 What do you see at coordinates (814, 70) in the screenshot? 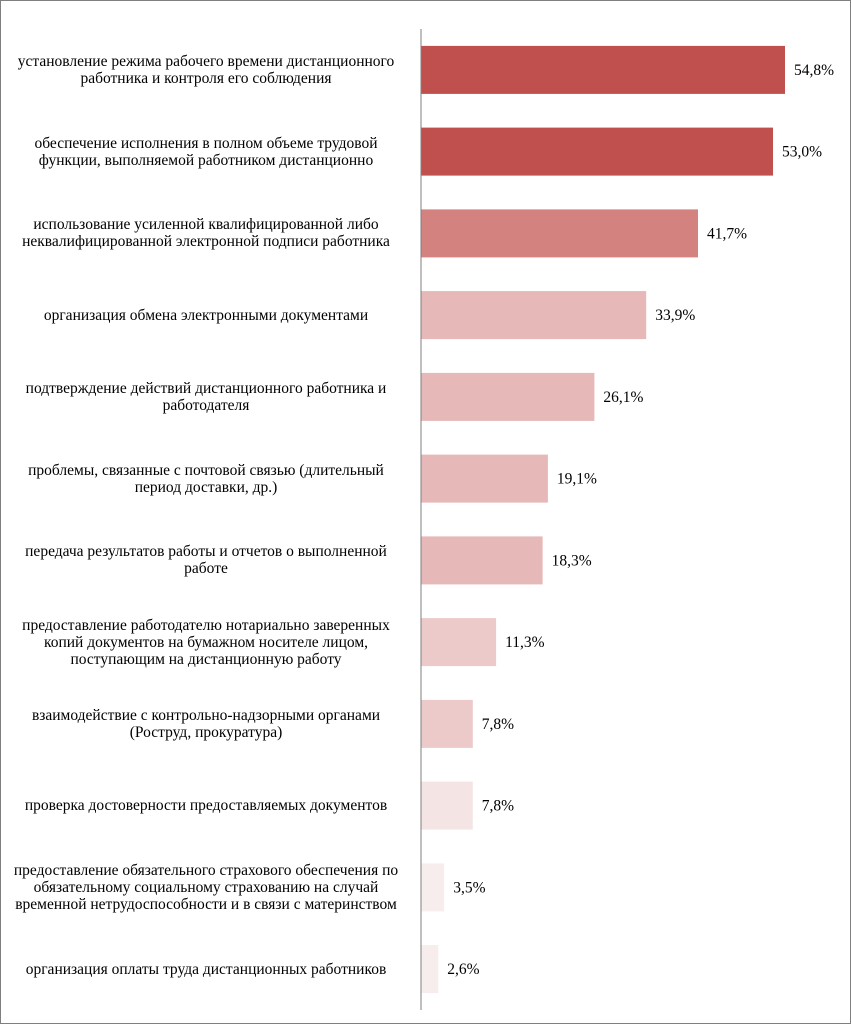
I see `value-label-1: 54,8%` at bounding box center [814, 70].